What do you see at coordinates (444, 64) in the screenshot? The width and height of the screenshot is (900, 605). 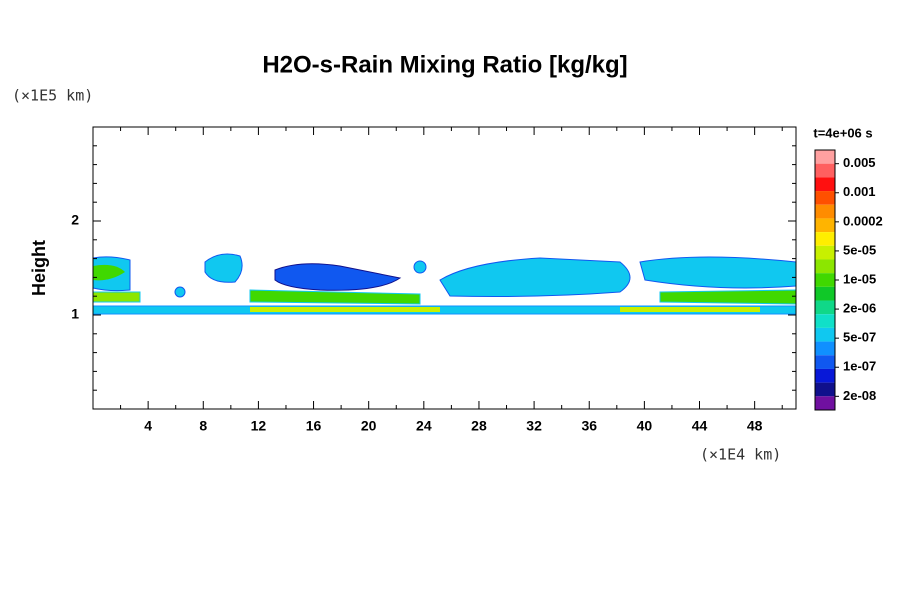 I see `chart-title: H2O-s-Rain Mixing Ratio [kg/kg]` at bounding box center [444, 64].